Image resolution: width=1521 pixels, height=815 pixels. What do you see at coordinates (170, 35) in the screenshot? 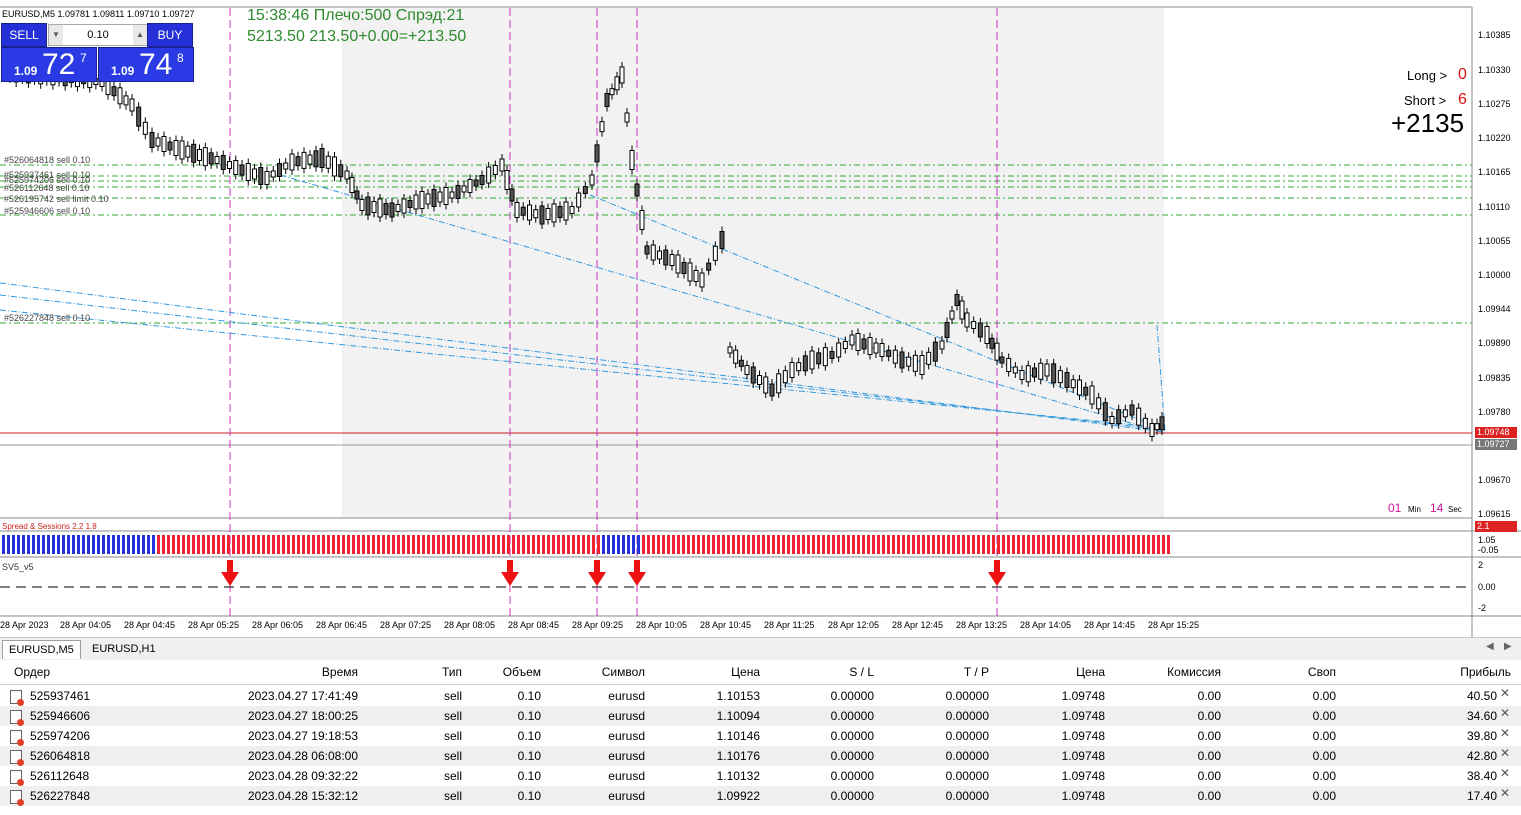
I see `buy-button: BUY` at bounding box center [170, 35].